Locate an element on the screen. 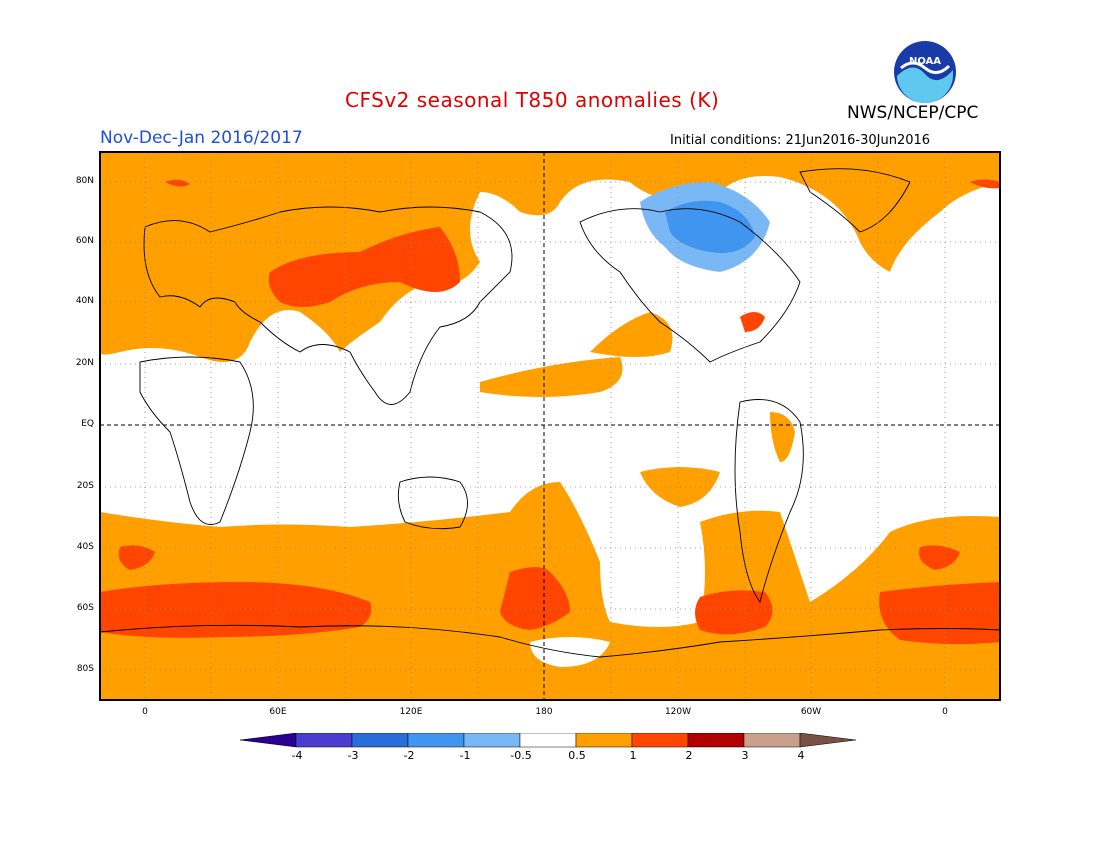  noaa-logo: NOAA is located at coordinates (925, 72).